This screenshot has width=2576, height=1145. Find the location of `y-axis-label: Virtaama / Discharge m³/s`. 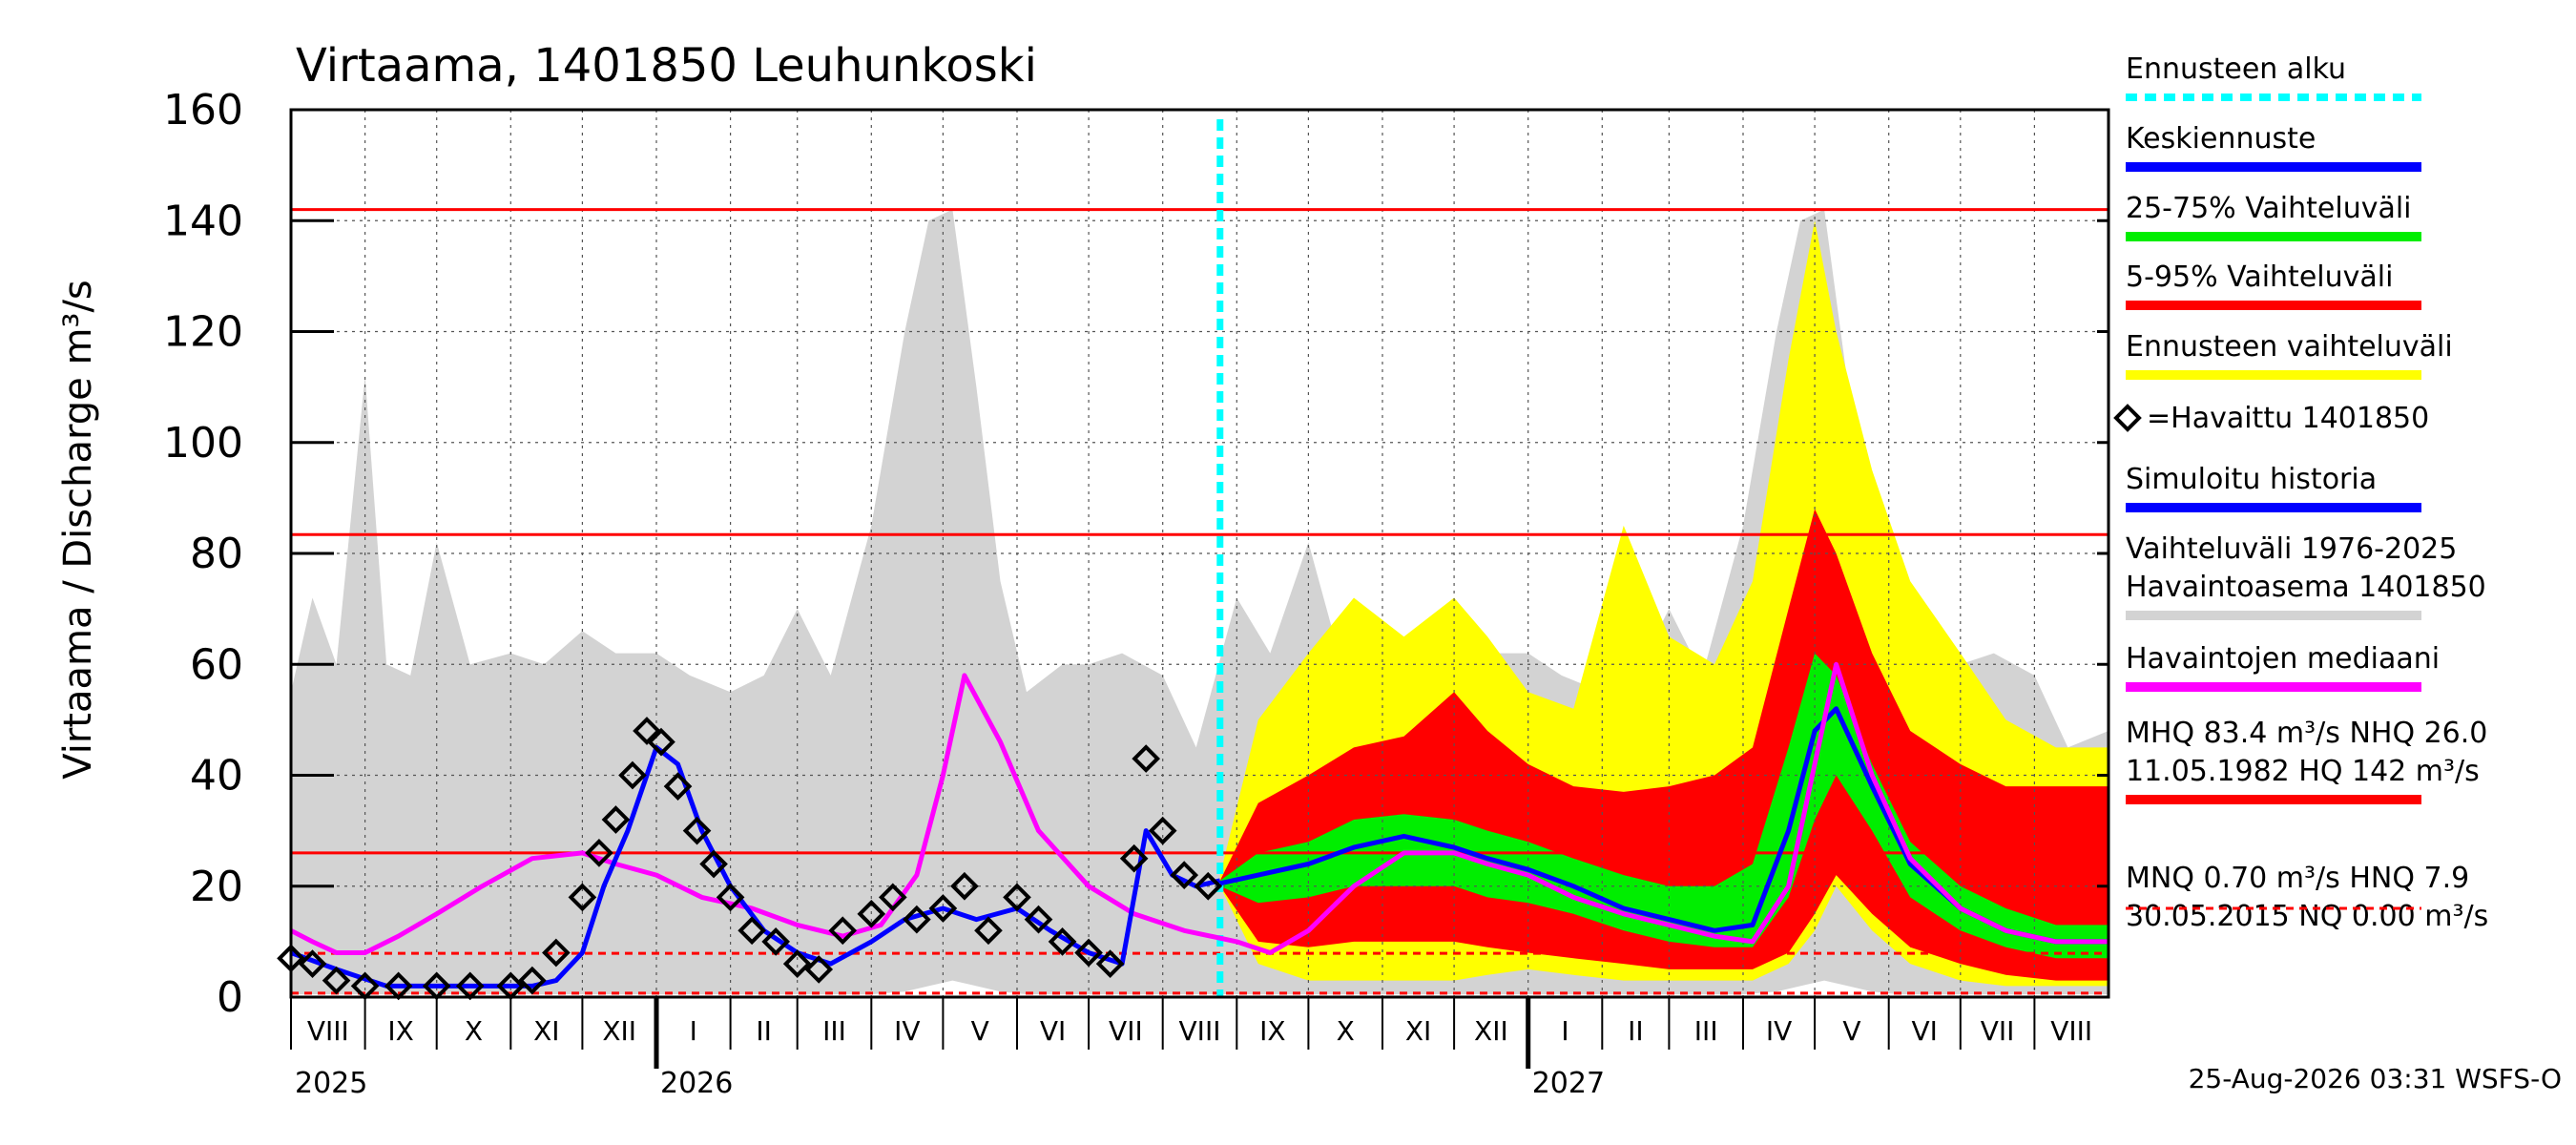

y-axis-label: Virtaama / Discharge m³/s is located at coordinates (78, 530).